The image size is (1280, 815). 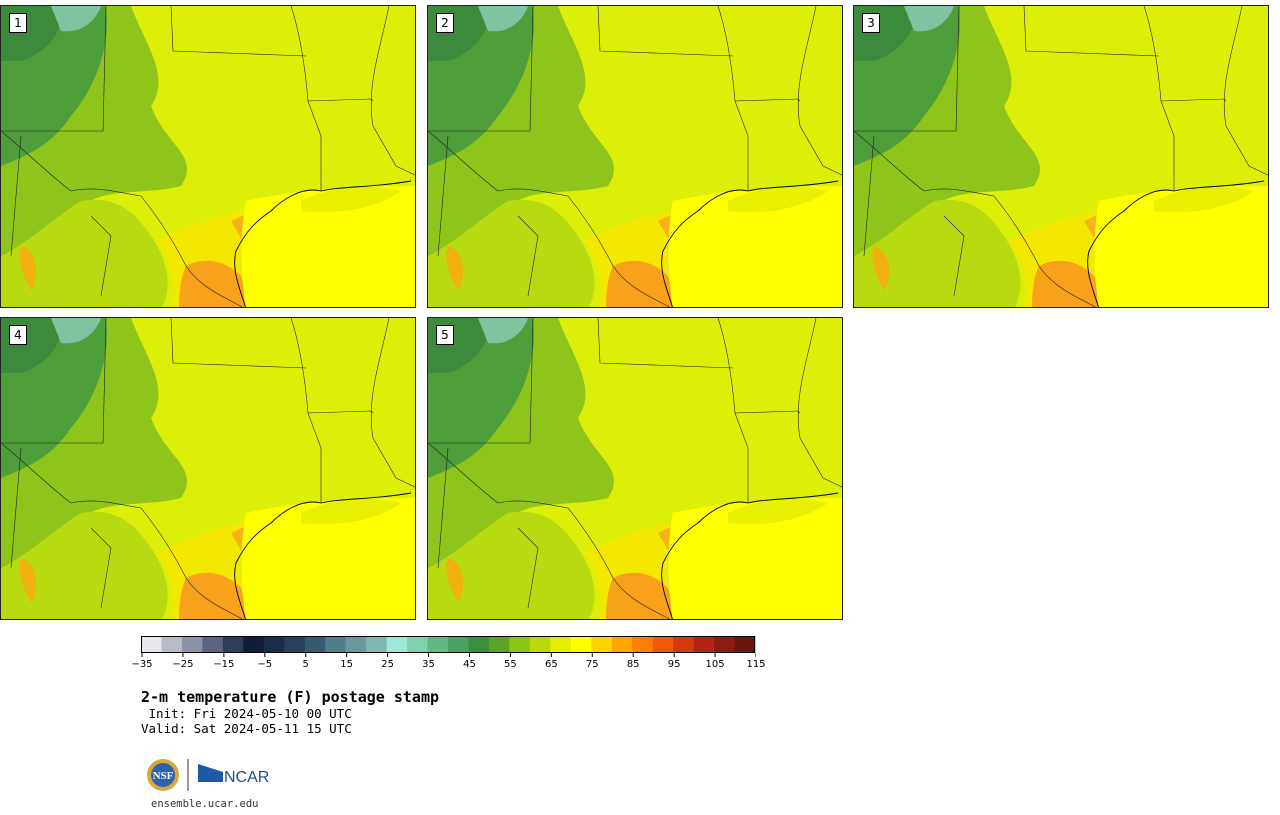 I want to click on svg-text: NSF, so click(x=163, y=776).